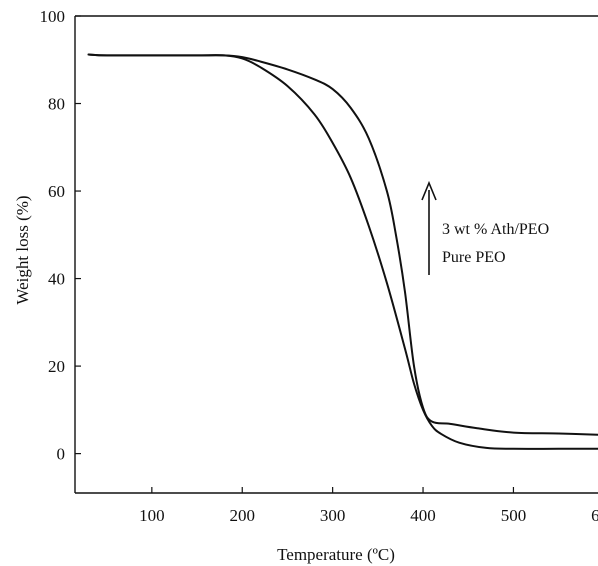  I want to click on x-tick-label: 200, so click(242, 515).